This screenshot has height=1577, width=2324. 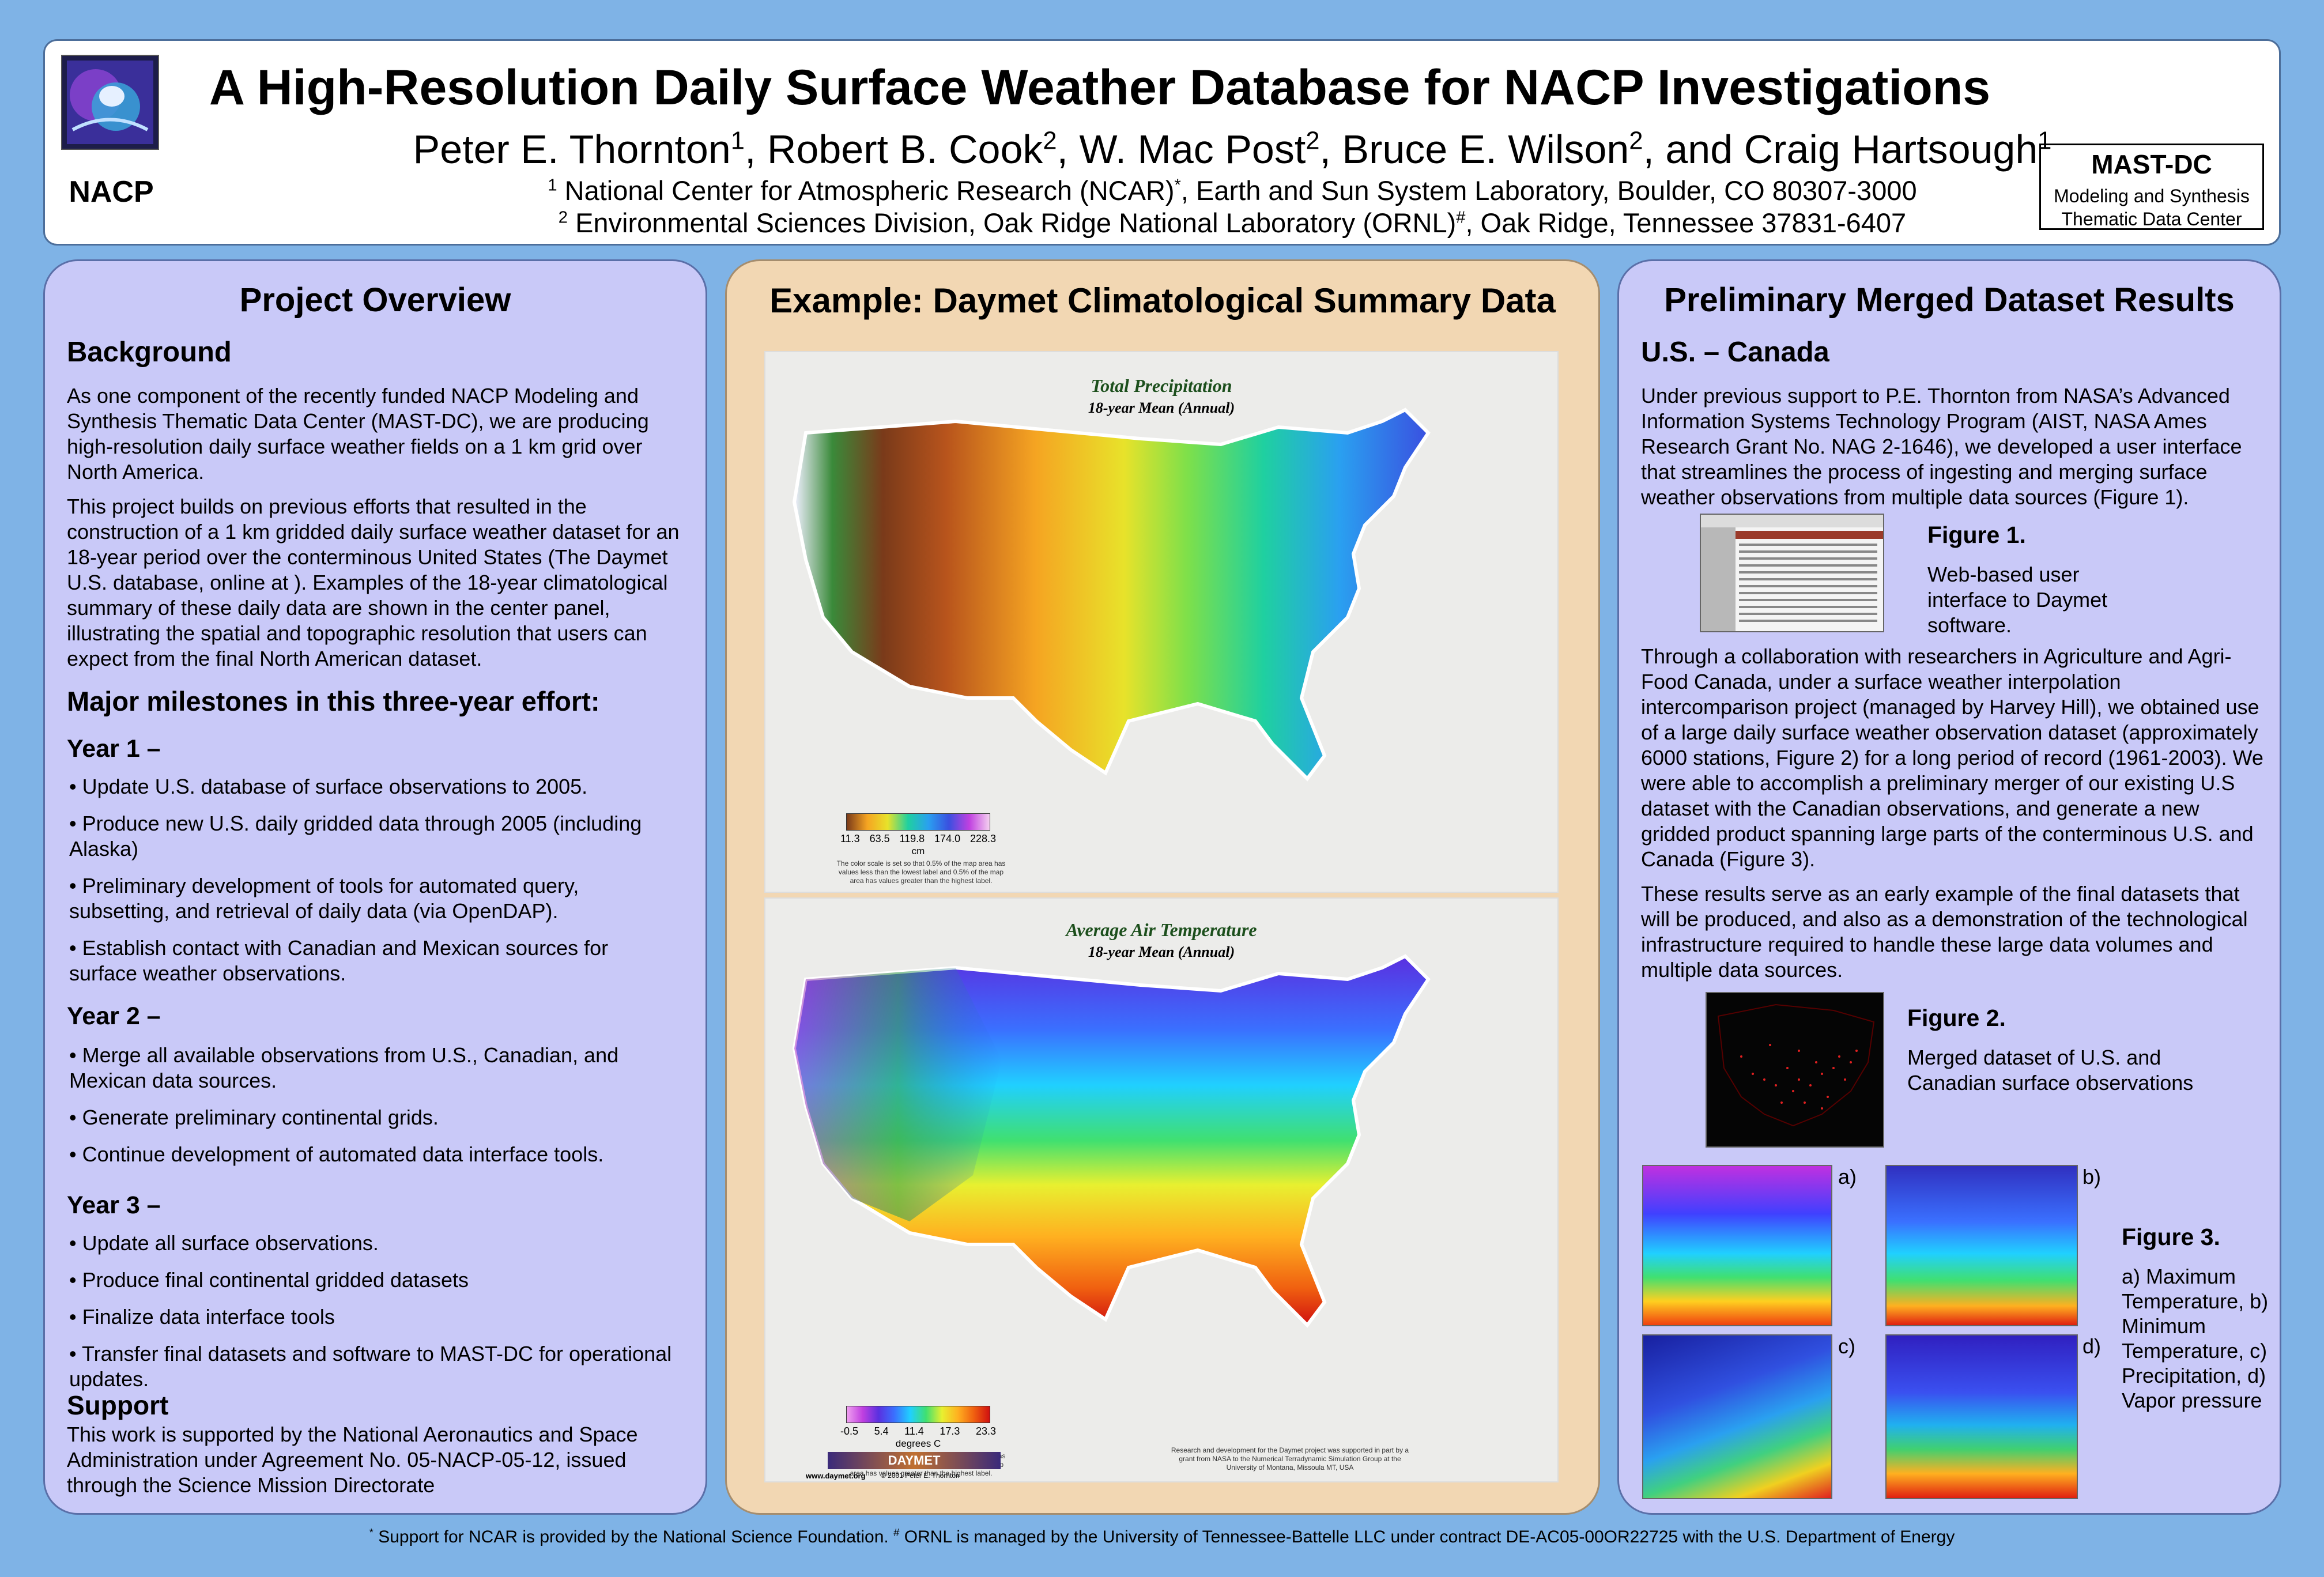 I want to click on figure2-station-map, so click(x=1795, y=1070).